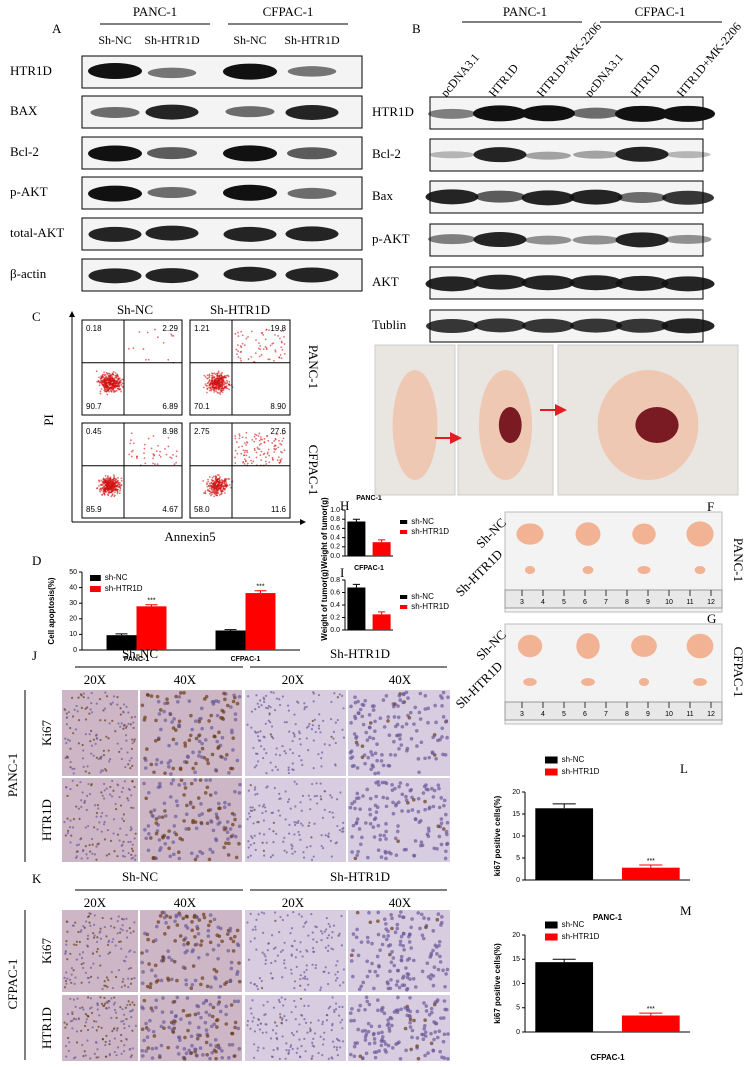  What do you see at coordinates (522, 714) in the screenshot?
I see `ruler-label: 3` at bounding box center [522, 714].